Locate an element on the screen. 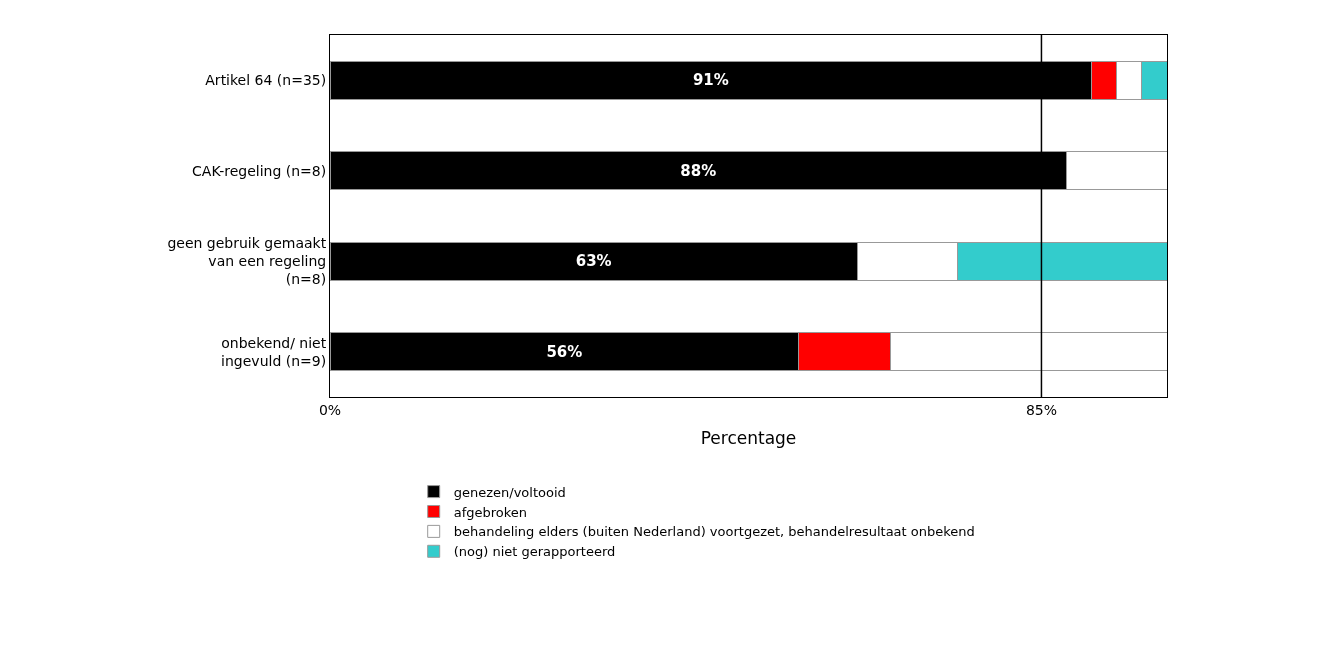 This screenshot has height=652, width=1317. legend-label: genezen/voltooid is located at coordinates (509, 492).